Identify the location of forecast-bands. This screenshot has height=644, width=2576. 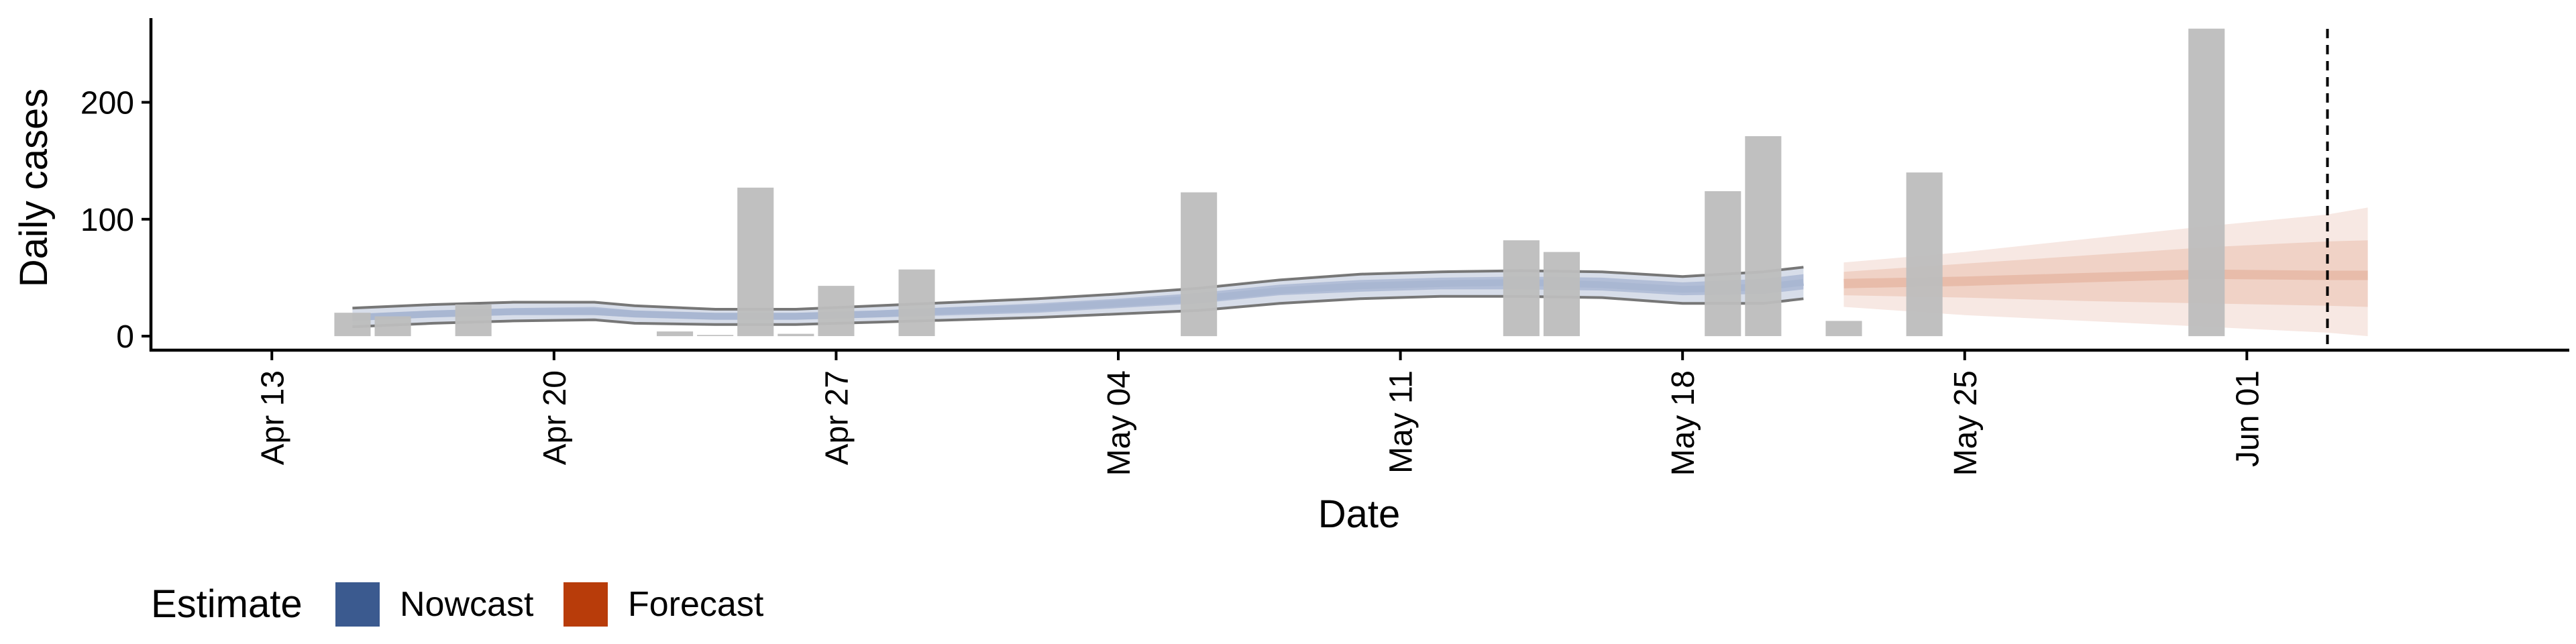
(2105, 272).